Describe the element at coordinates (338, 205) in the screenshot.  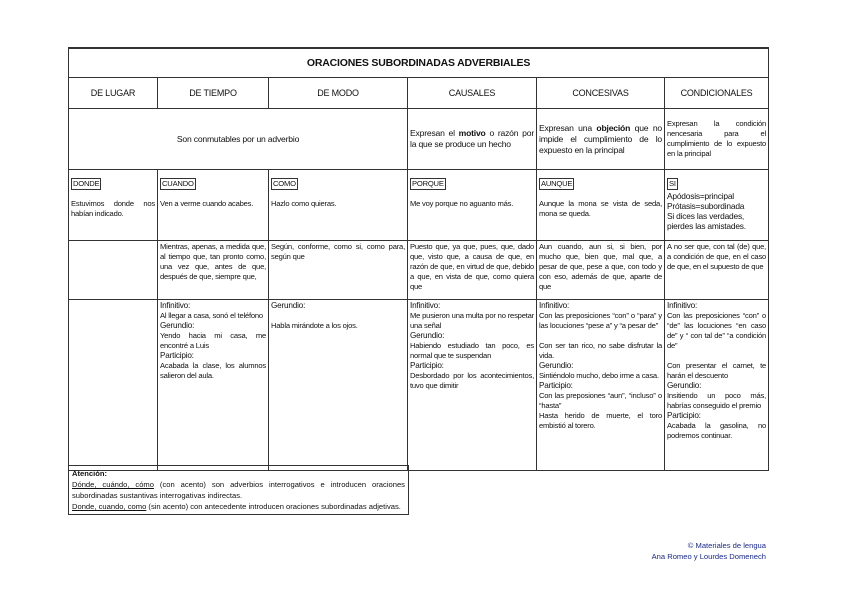
I see `example-cell: COMO Hazlo como quieras.` at that location.